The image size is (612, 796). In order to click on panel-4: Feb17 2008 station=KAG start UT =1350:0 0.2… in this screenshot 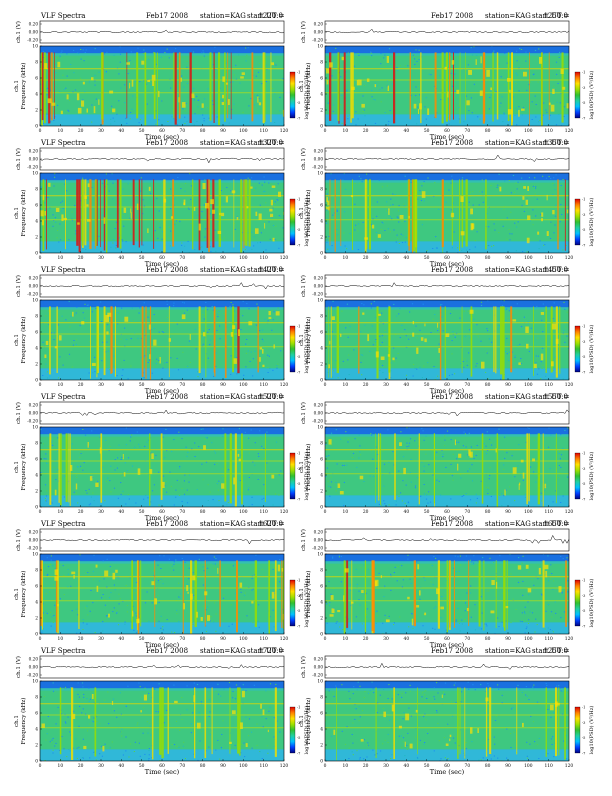, I will do `click(447, 203)`.